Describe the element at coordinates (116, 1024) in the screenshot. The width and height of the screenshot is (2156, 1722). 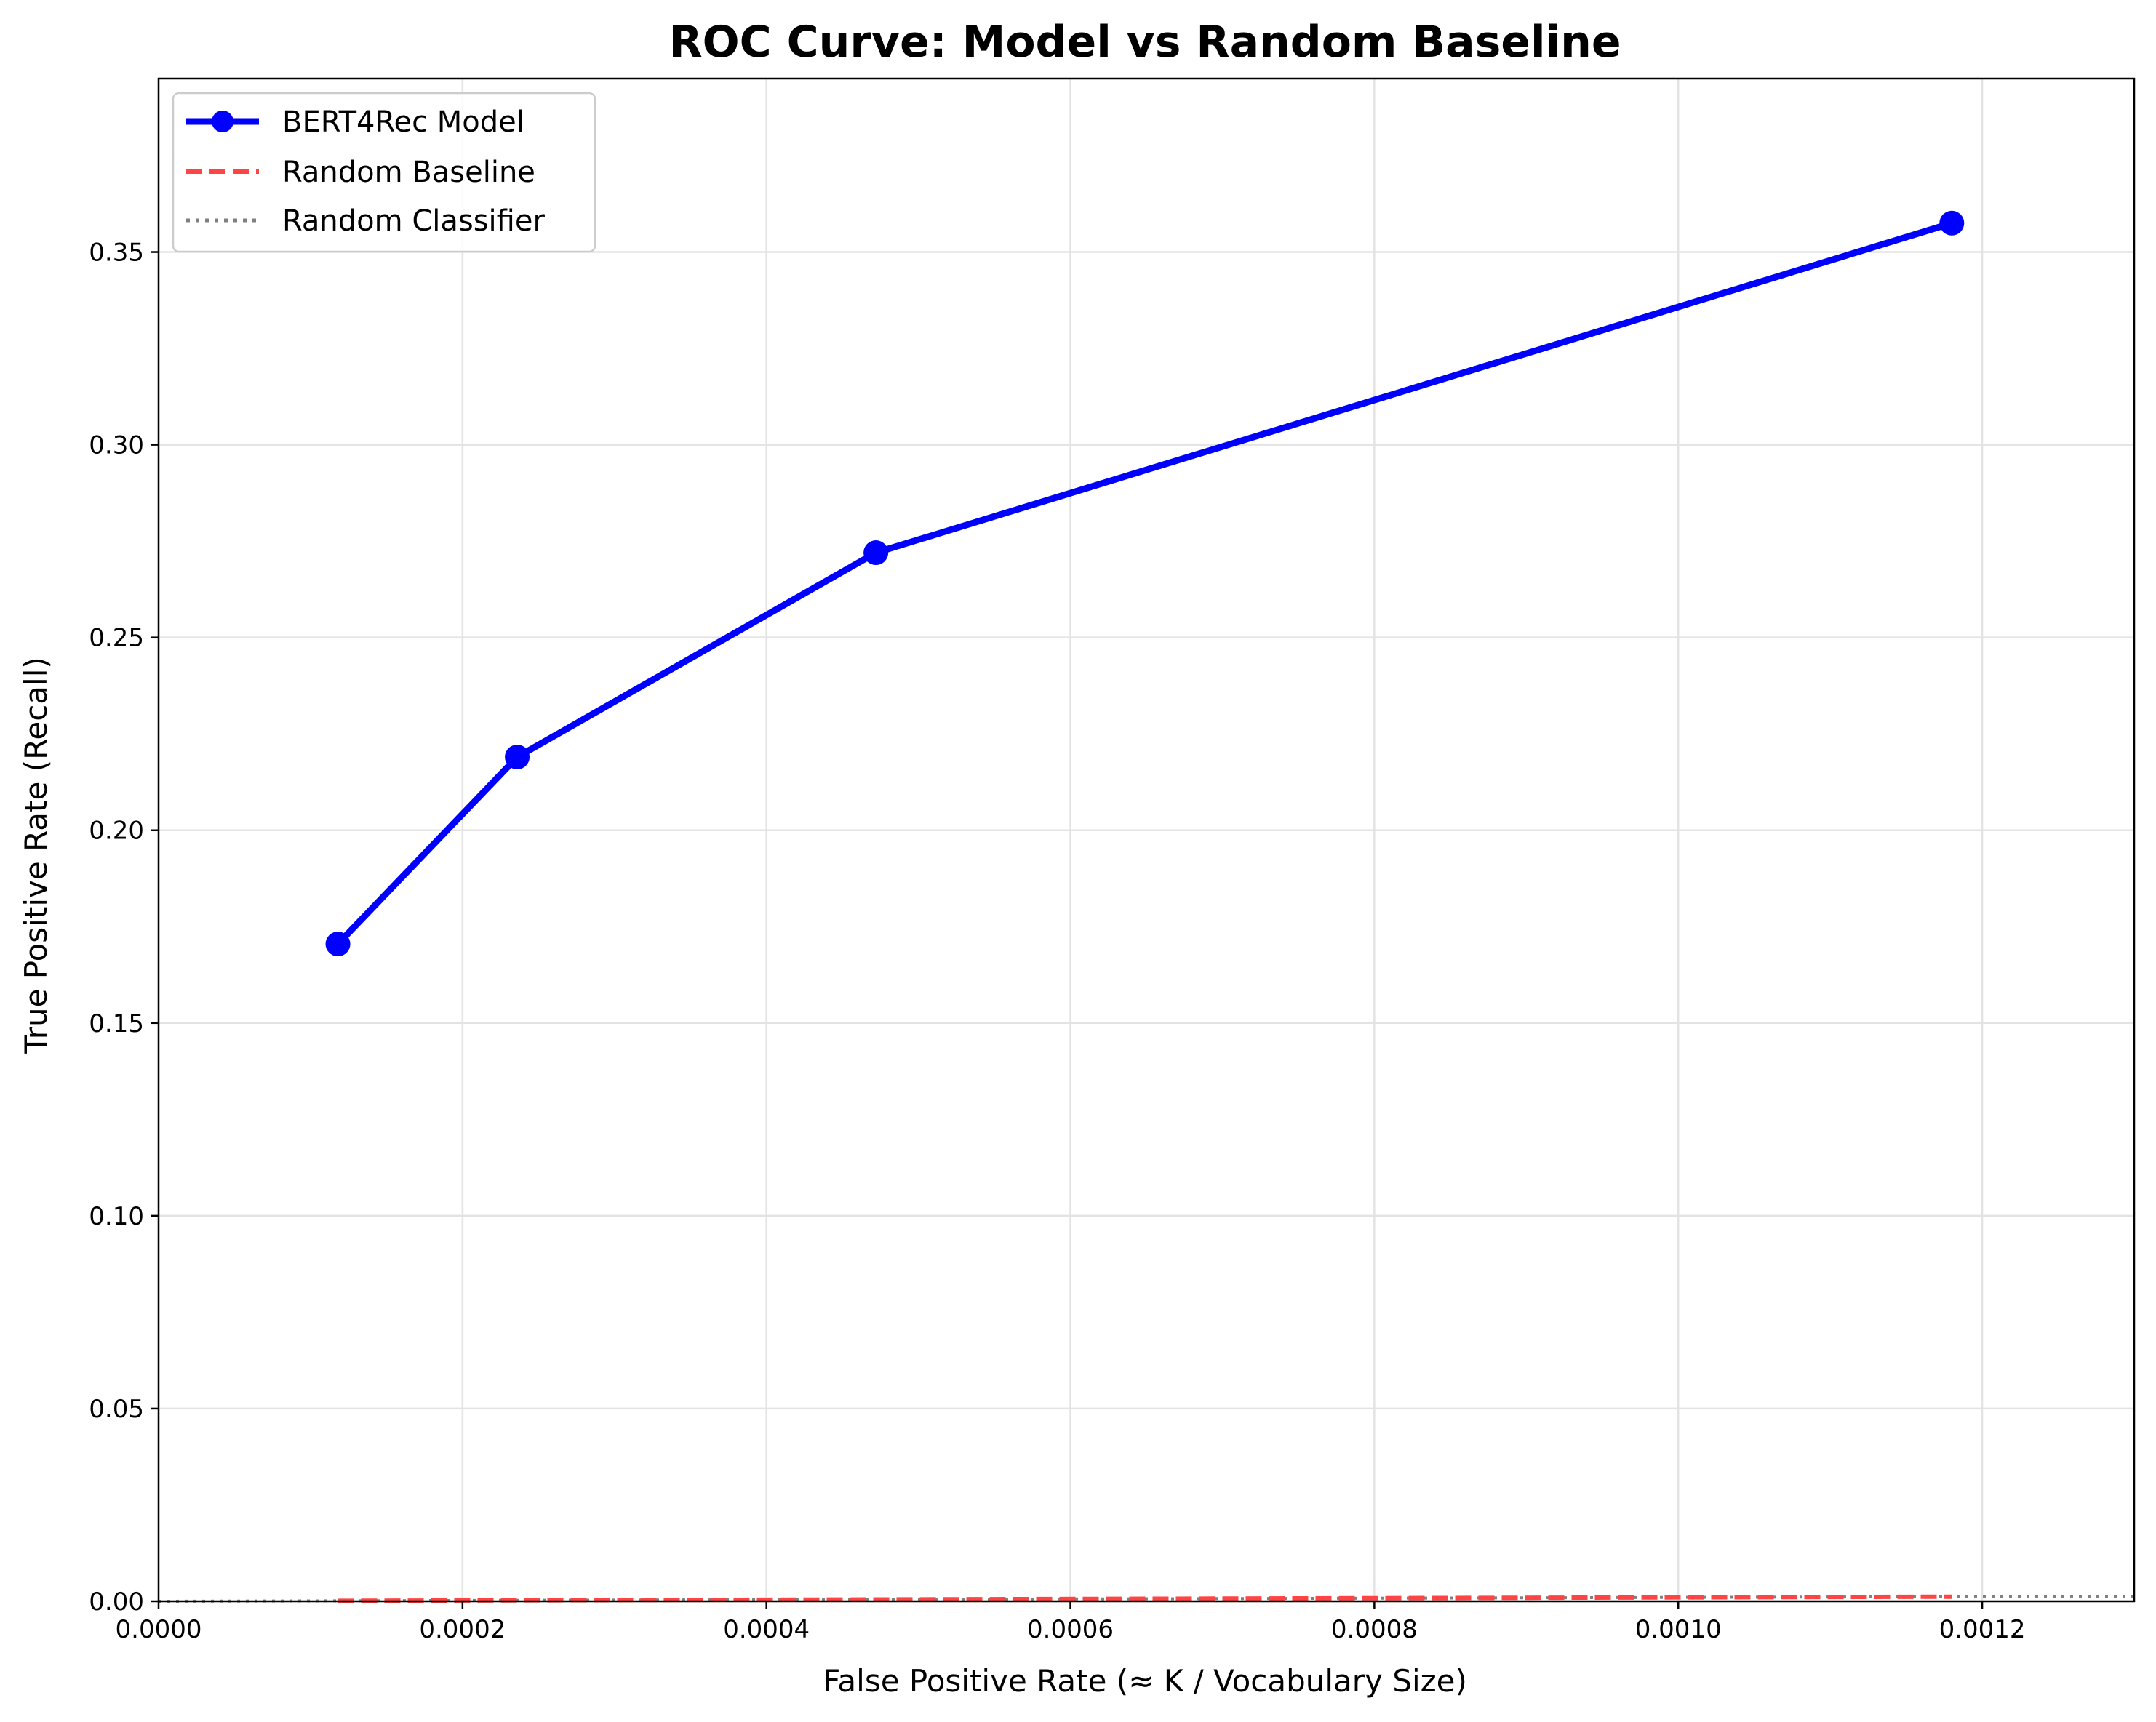
I see `y-tick-label: 0.15` at that location.